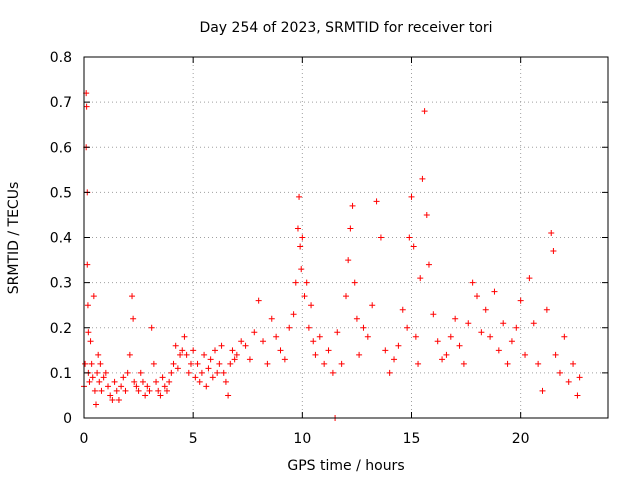 Image resolution: width=640 pixels, height=480 pixels. Describe the element at coordinates (14, 238) in the screenshot. I see `y-axis-label: SRMTID / TECUs` at that location.